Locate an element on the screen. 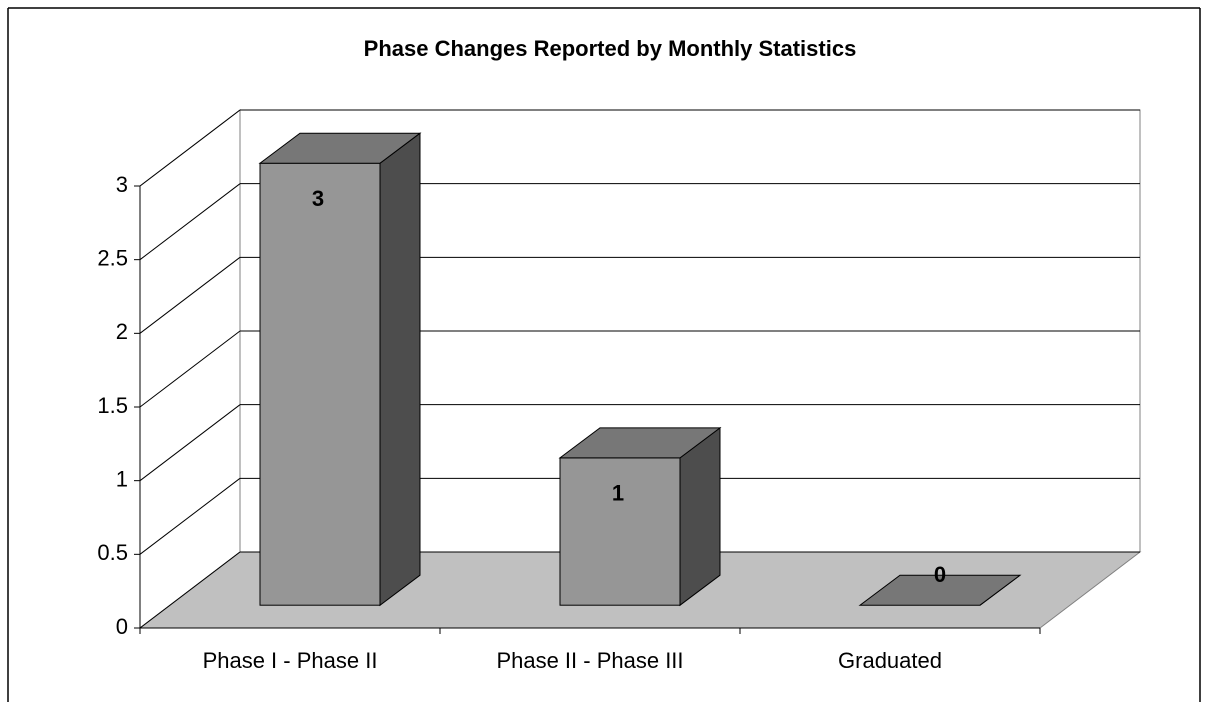  y-tick-label: 0 is located at coordinates (122, 626).